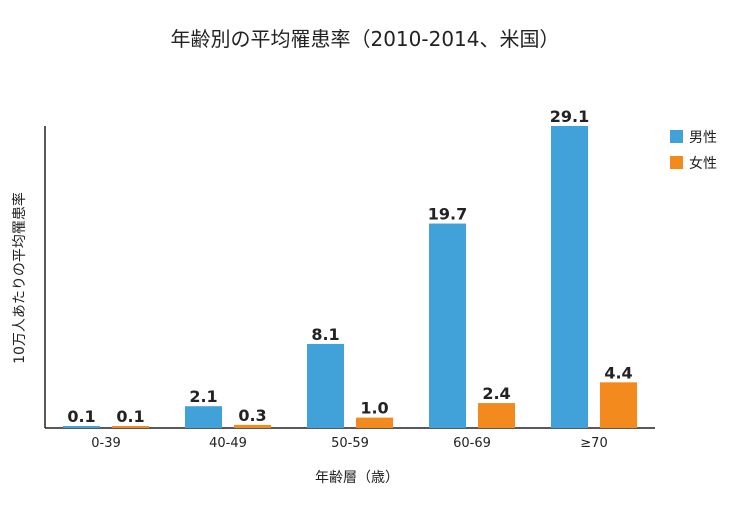 The width and height of the screenshot is (730, 511). What do you see at coordinates (374, 408) in the screenshot?
I see `data-label-female-2: 1.0` at bounding box center [374, 408].